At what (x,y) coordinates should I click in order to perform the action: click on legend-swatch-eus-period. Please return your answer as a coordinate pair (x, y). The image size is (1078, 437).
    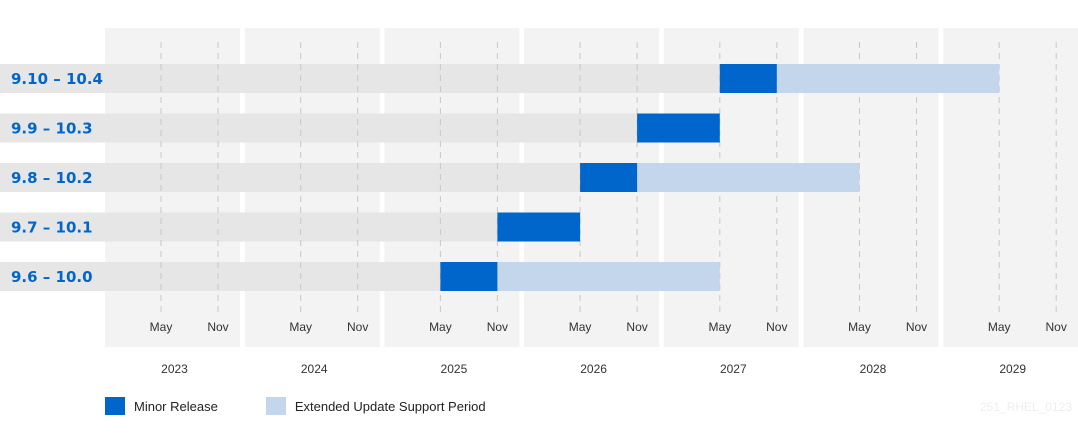
    Looking at the image, I should click on (275, 406).